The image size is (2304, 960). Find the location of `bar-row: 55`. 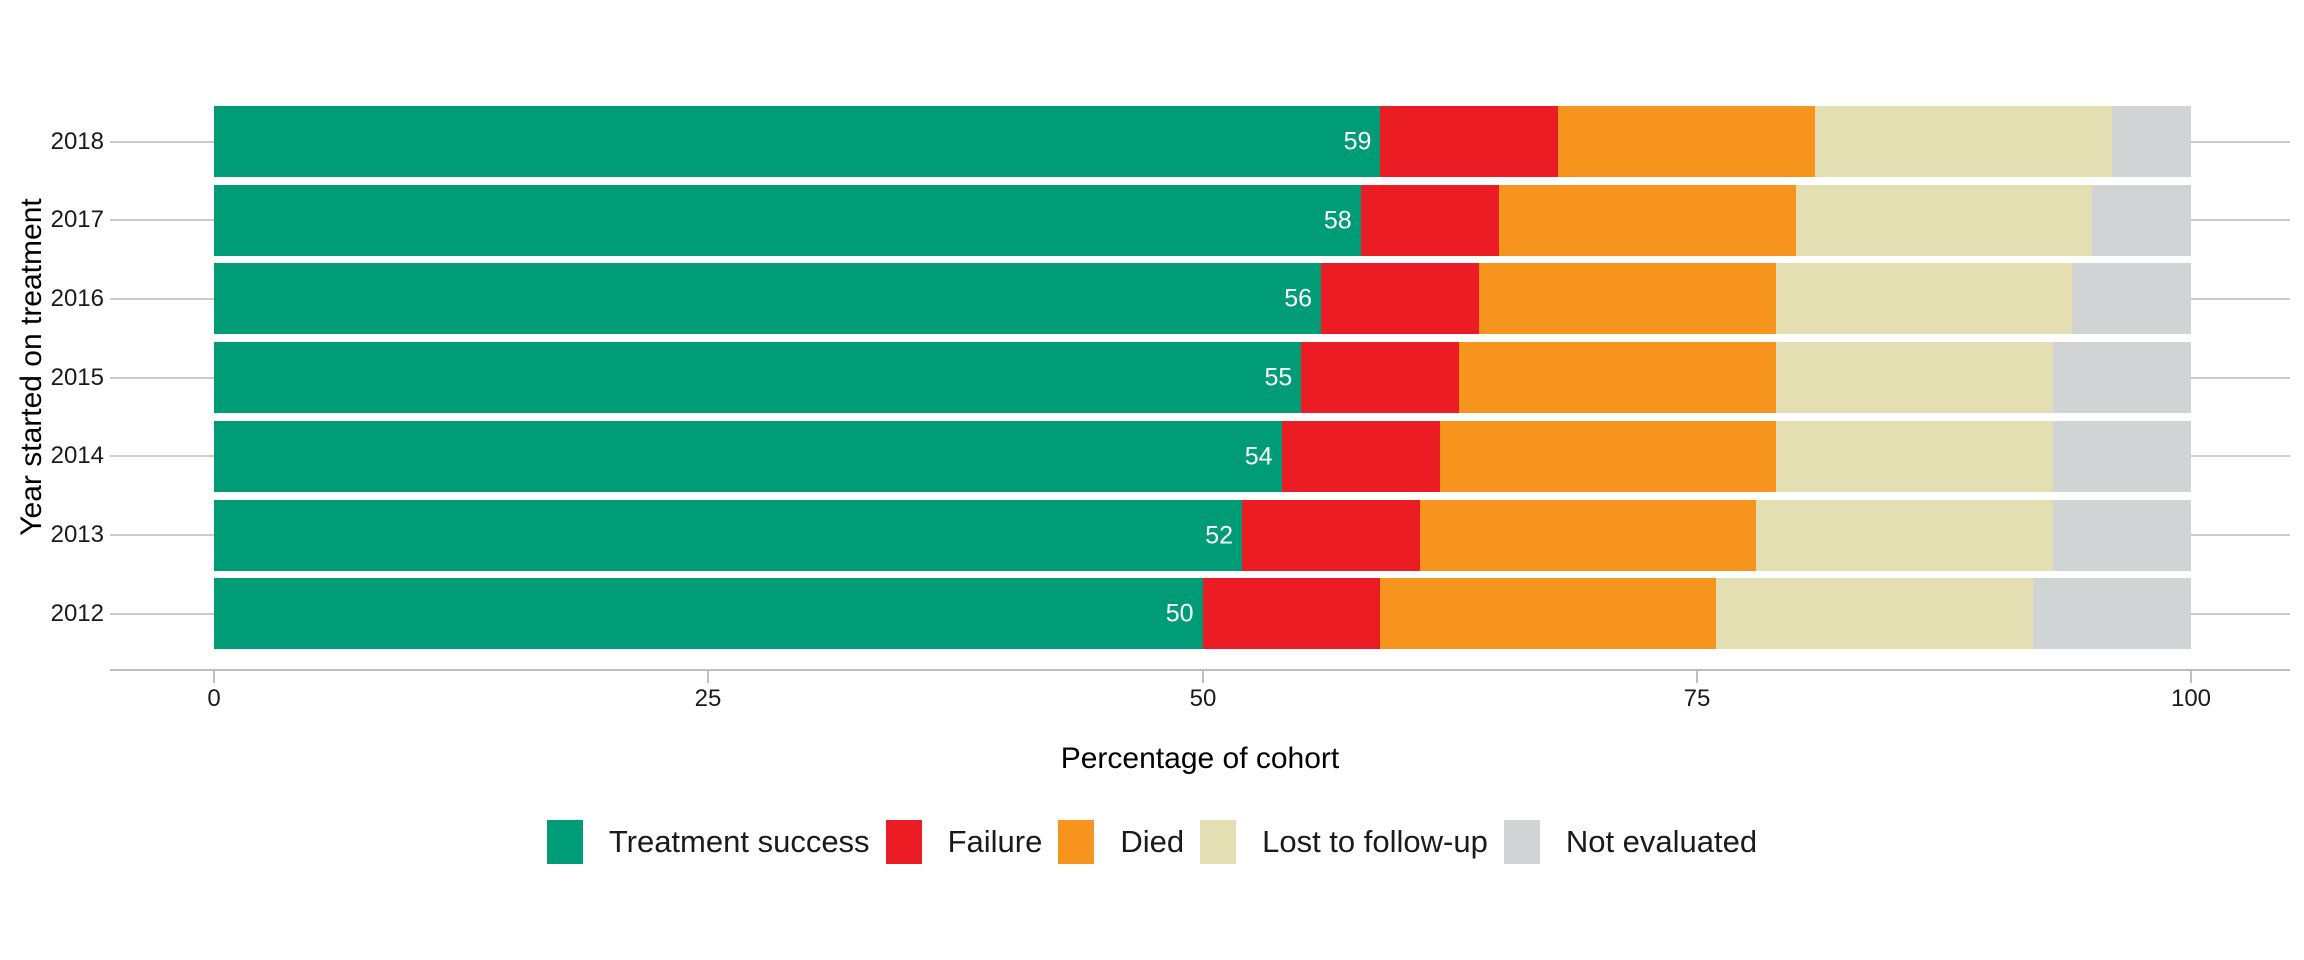

bar-row: 55 is located at coordinates (1202, 377).